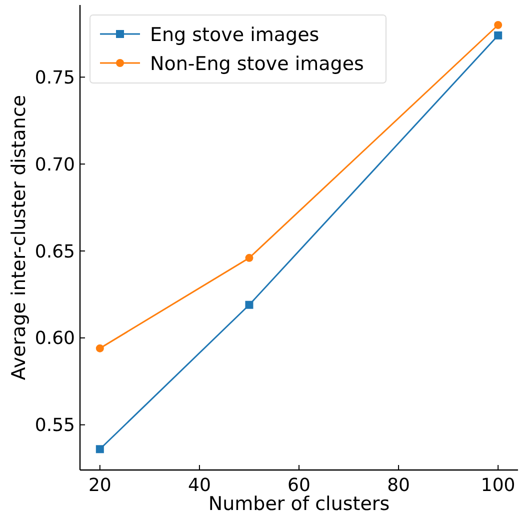 This screenshot has width=519, height=515. Describe the element at coordinates (54, 251) in the screenshot. I see `y-tick-label: 0.65` at that location.